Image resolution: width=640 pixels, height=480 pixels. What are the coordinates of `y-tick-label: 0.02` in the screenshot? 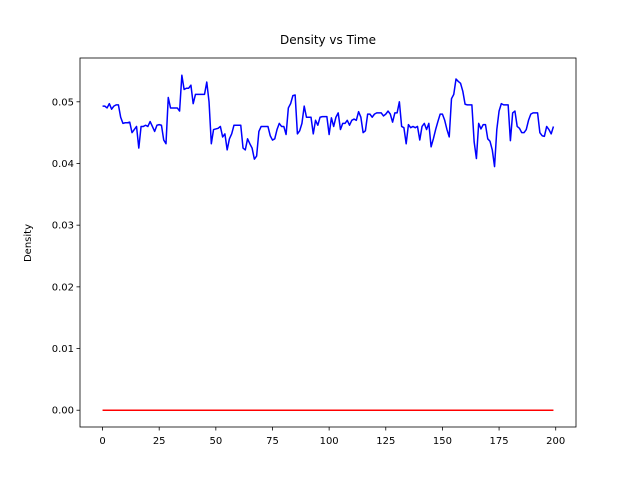 It's located at (63, 287).